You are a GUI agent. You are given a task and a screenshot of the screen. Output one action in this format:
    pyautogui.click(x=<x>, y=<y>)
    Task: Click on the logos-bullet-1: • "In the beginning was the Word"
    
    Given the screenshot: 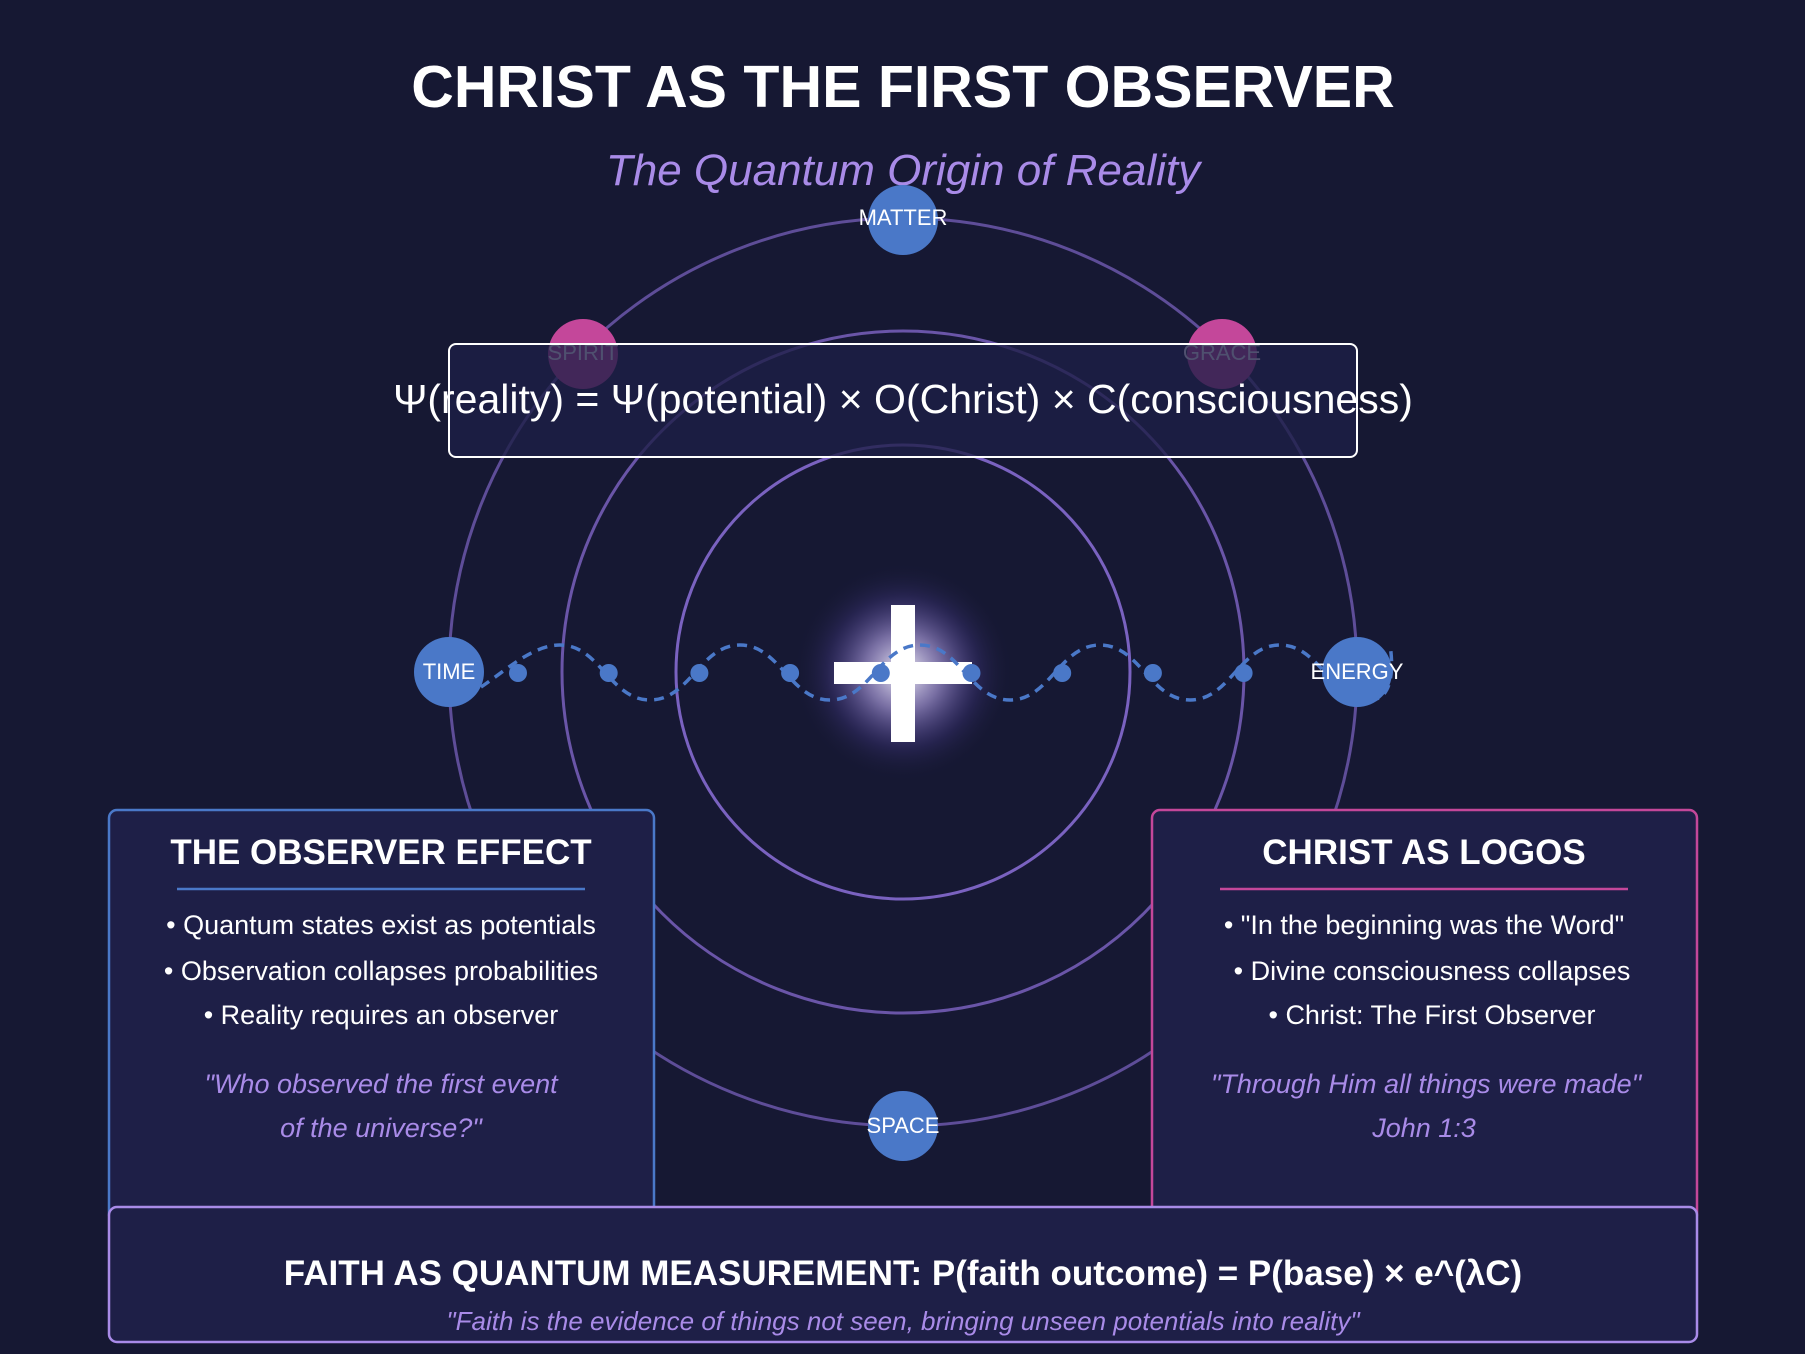 What is the action you would take?
    pyautogui.click(x=1424, y=925)
    